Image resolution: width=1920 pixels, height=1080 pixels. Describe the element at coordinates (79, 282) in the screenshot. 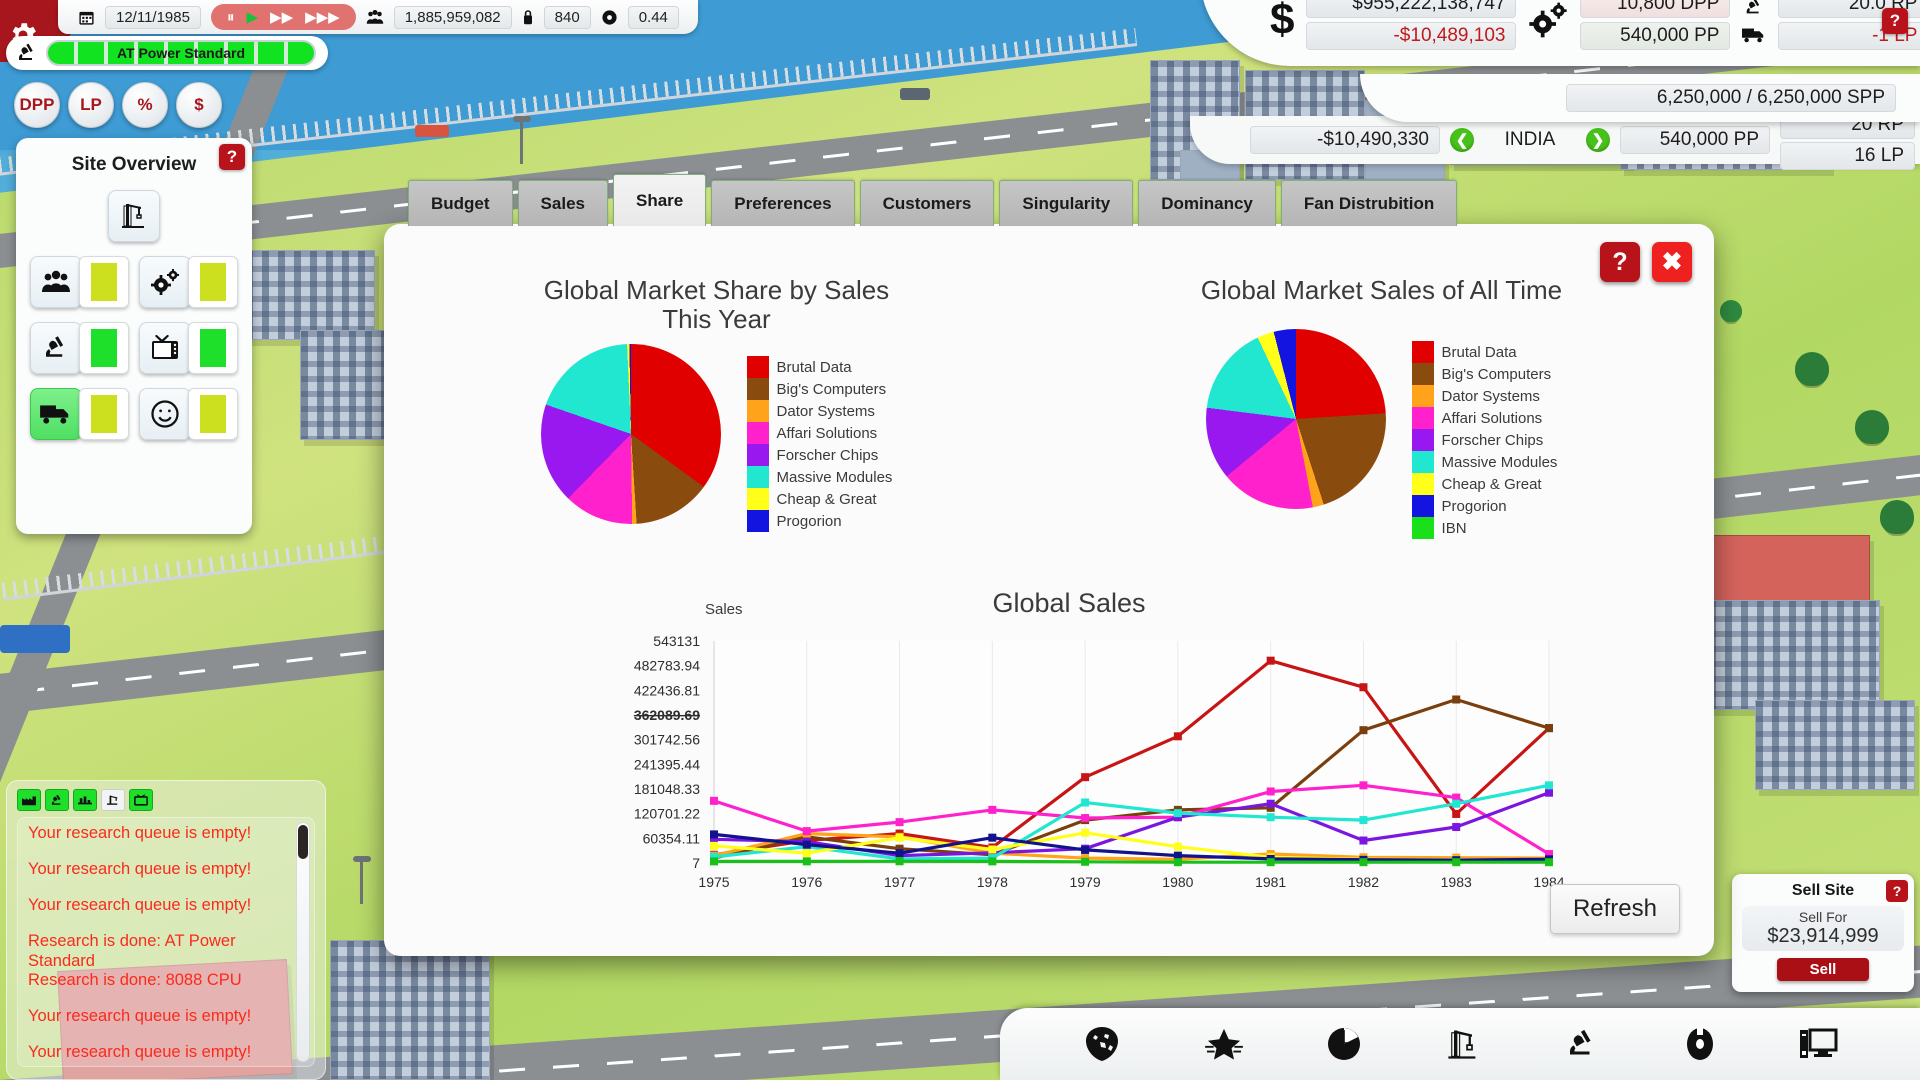

I see `employees-tile` at that location.